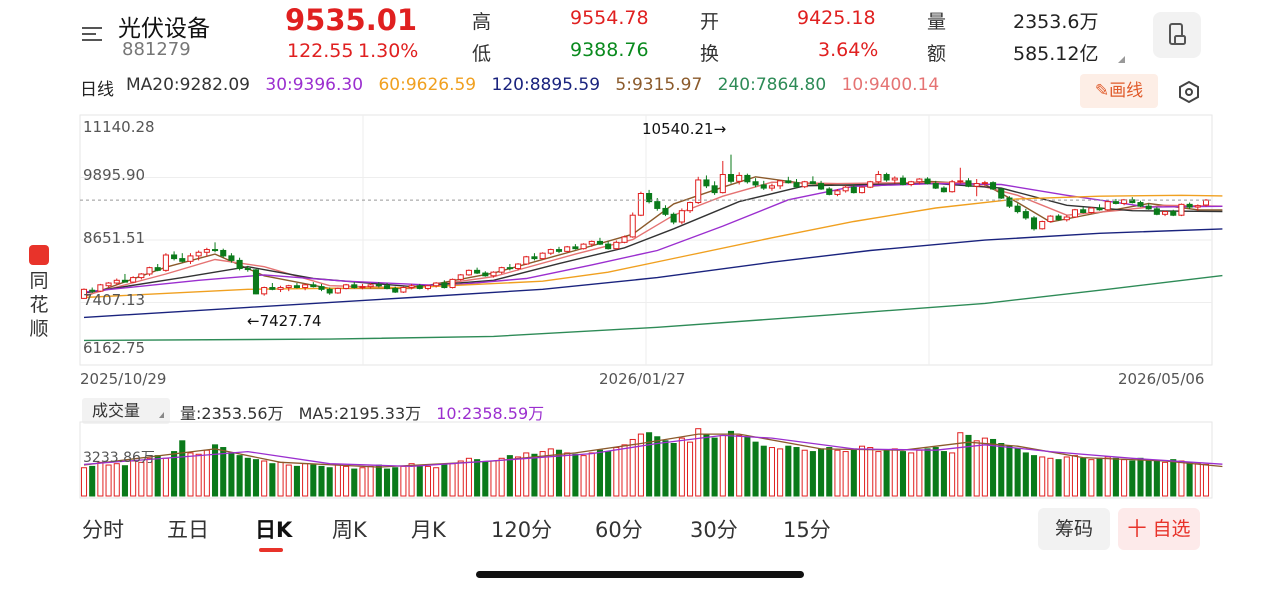 The height and width of the screenshot is (591, 1280). I want to click on chips-button: 筹码, so click(1074, 529).